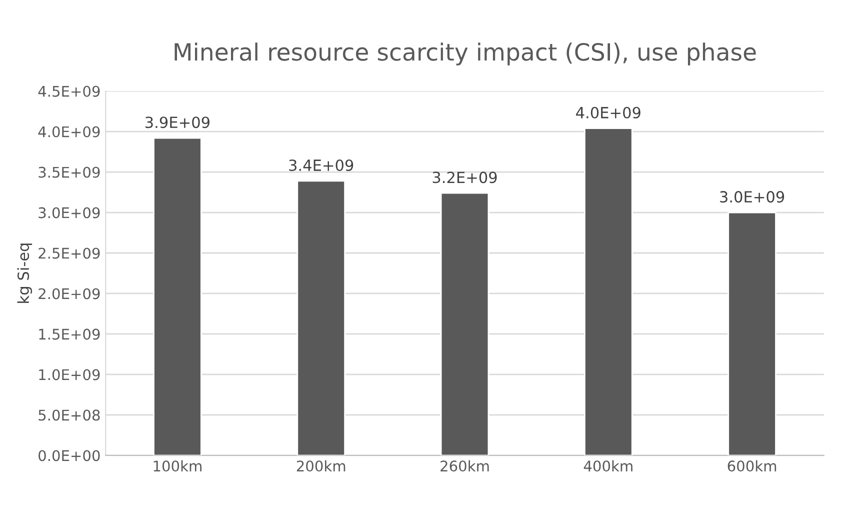 This screenshot has width=845, height=506. Describe the element at coordinates (465, 54) in the screenshot. I see `chart-title: Mineral resource scarcity impact (CSI), use phase` at that location.